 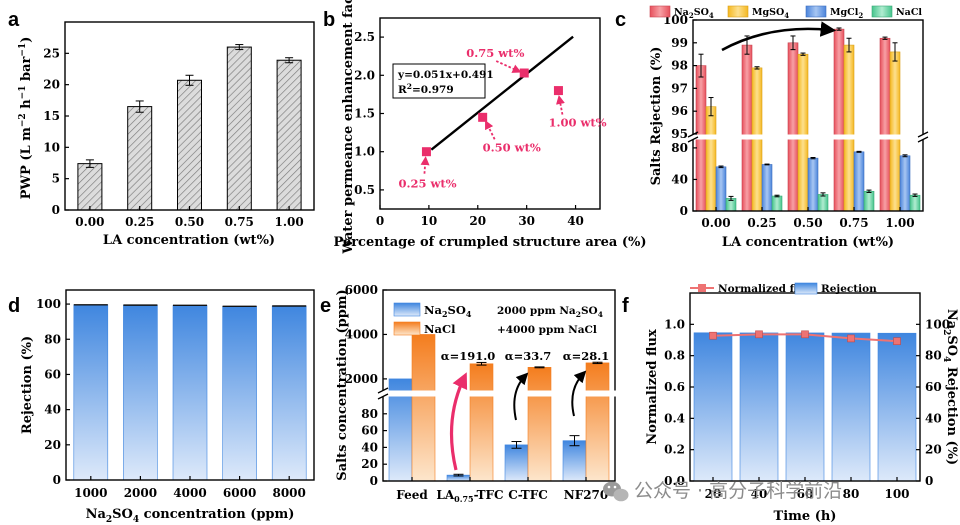 What do you see at coordinates (853, 223) in the screenshot?
I see `x-tick-label: 0.75` at bounding box center [853, 223].